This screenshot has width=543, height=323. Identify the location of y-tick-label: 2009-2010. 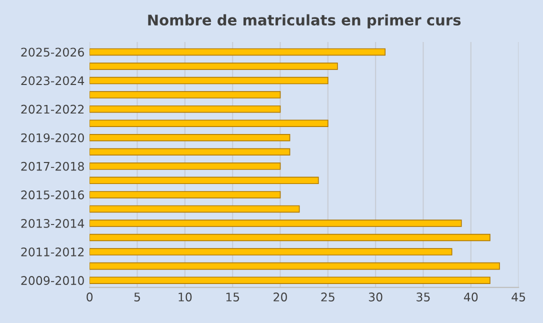
(52, 280).